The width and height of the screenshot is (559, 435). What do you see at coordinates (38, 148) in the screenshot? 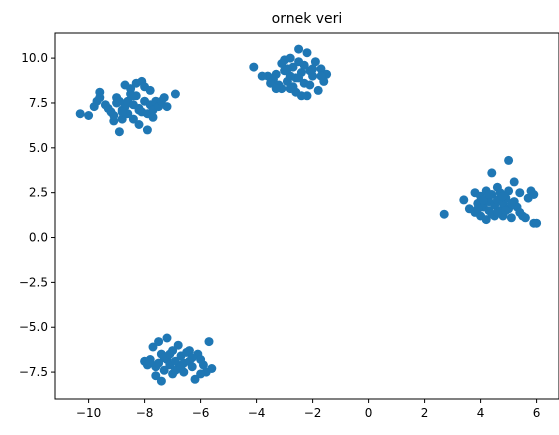
I see `y-tick-label: 5.0` at bounding box center [38, 148].